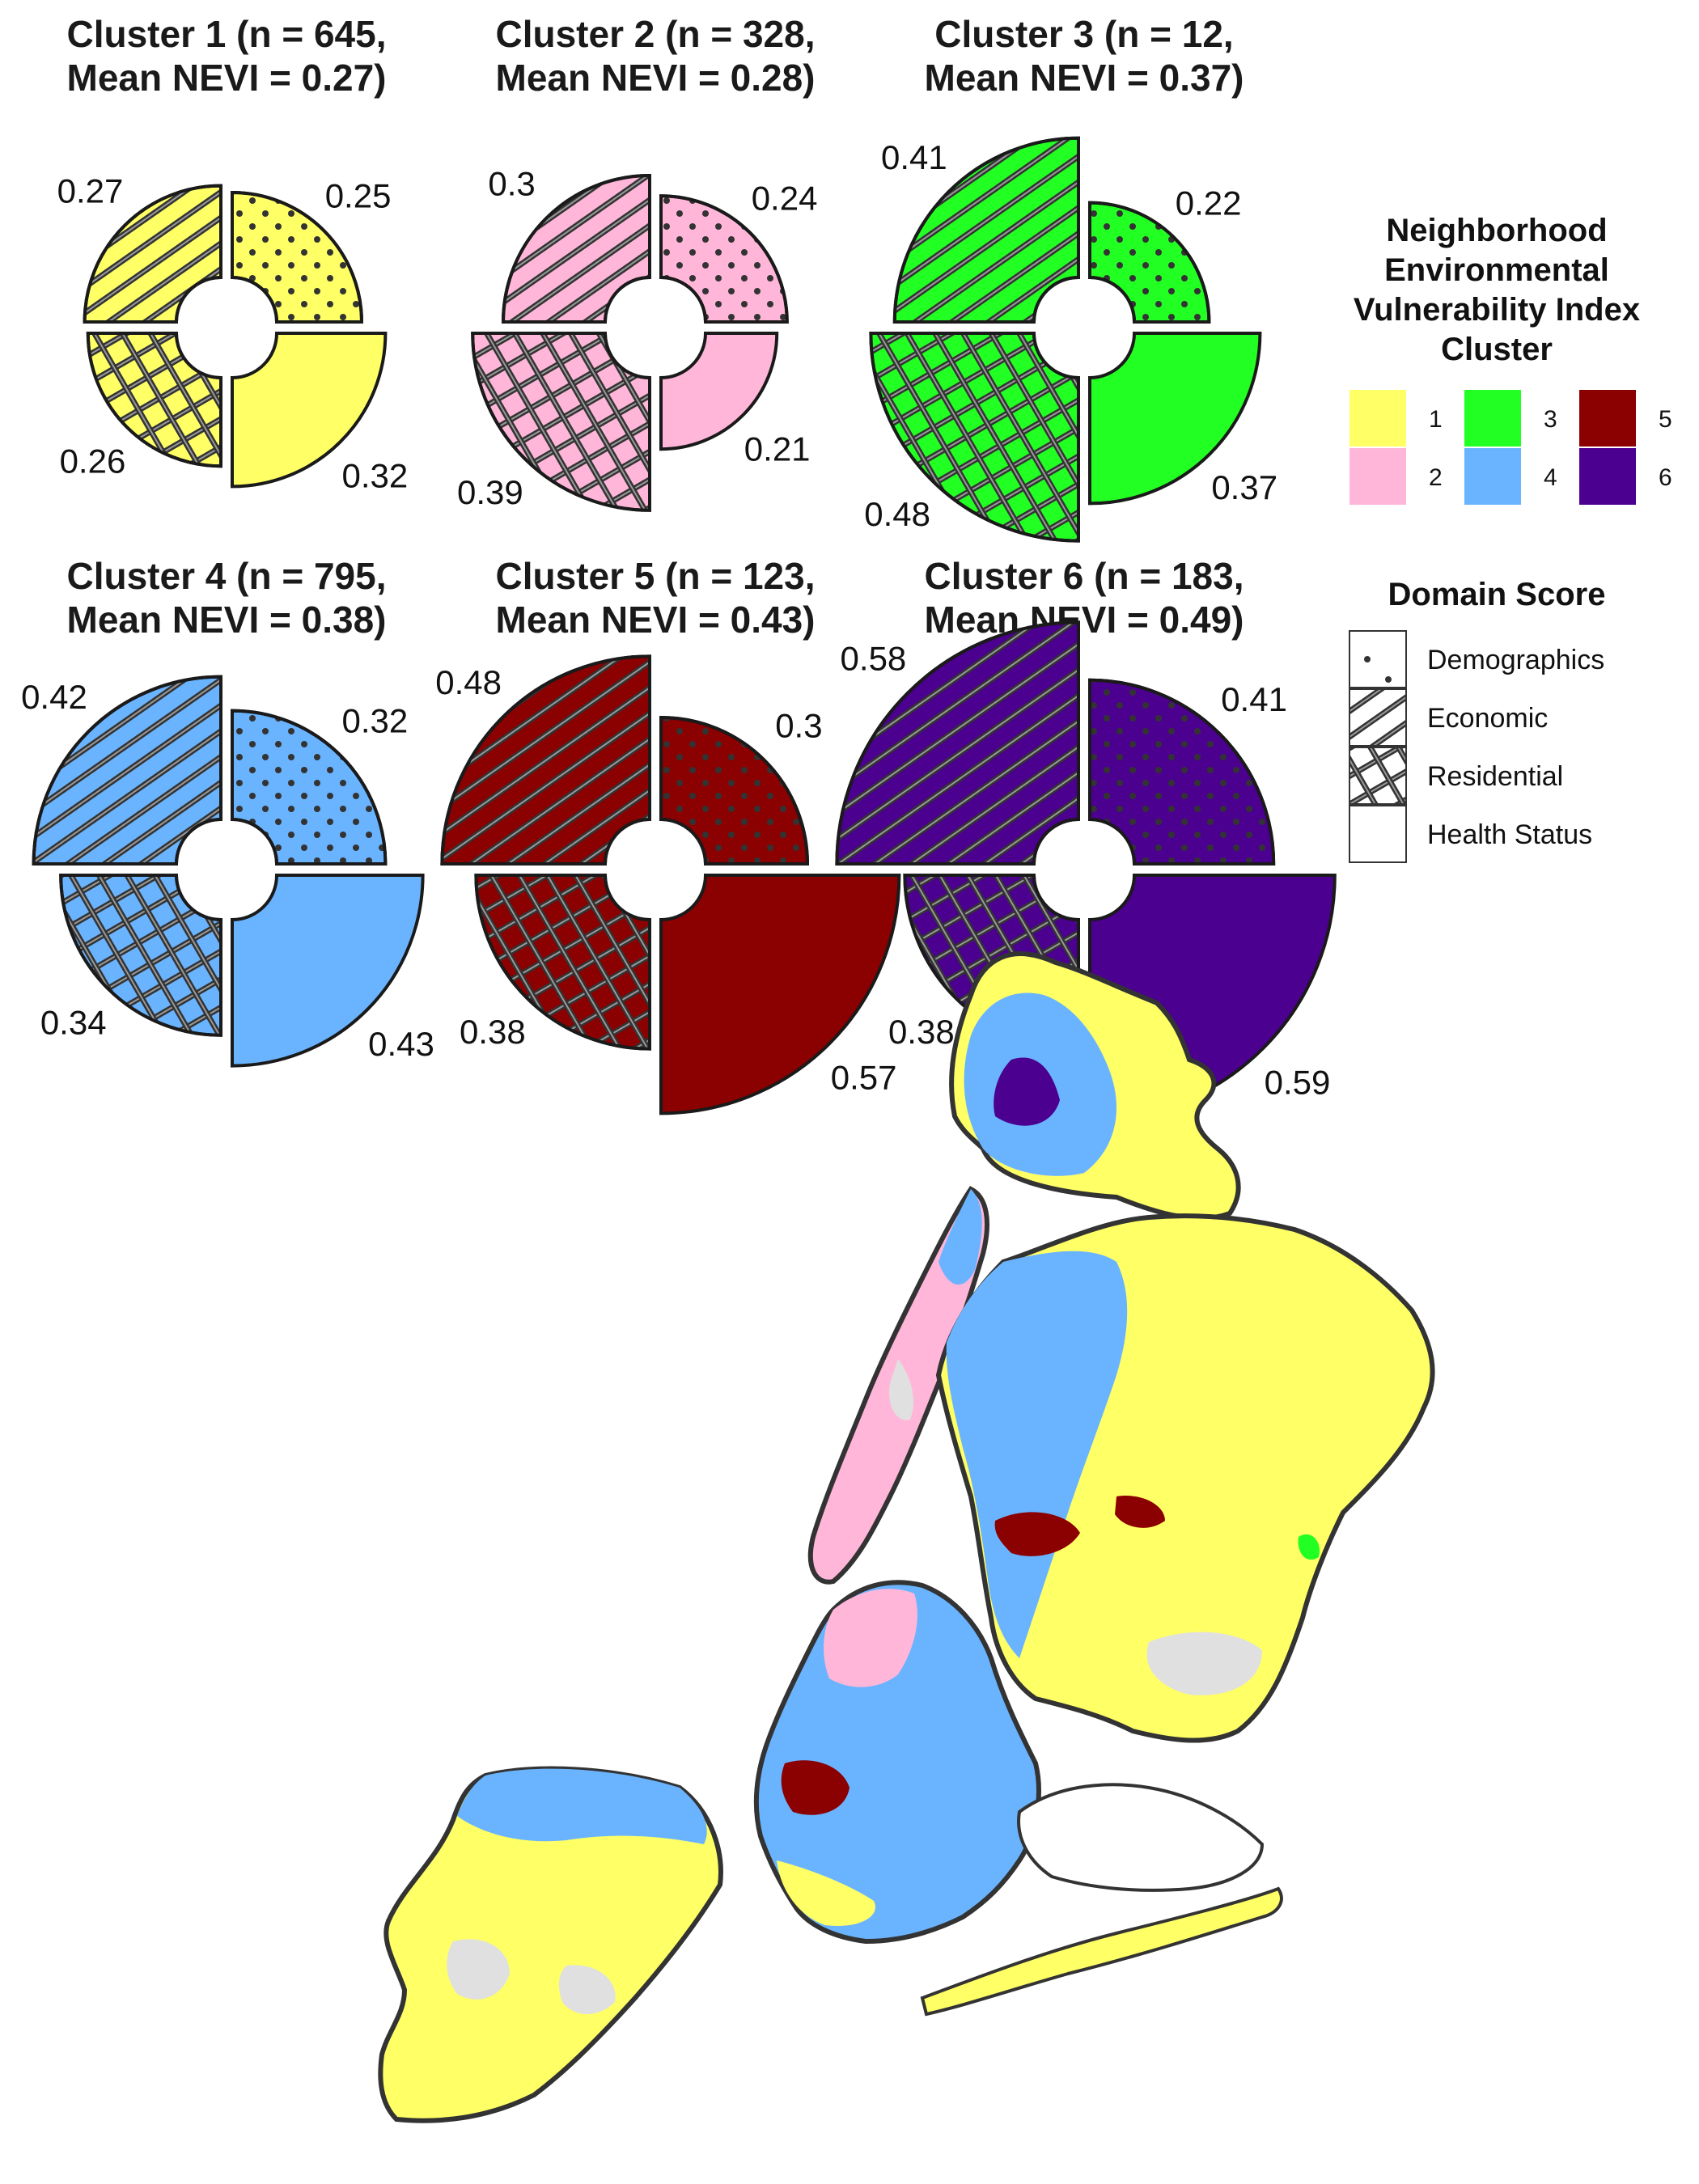  What do you see at coordinates (897, 1762) in the screenshot?
I see `map-brooklyn` at bounding box center [897, 1762].